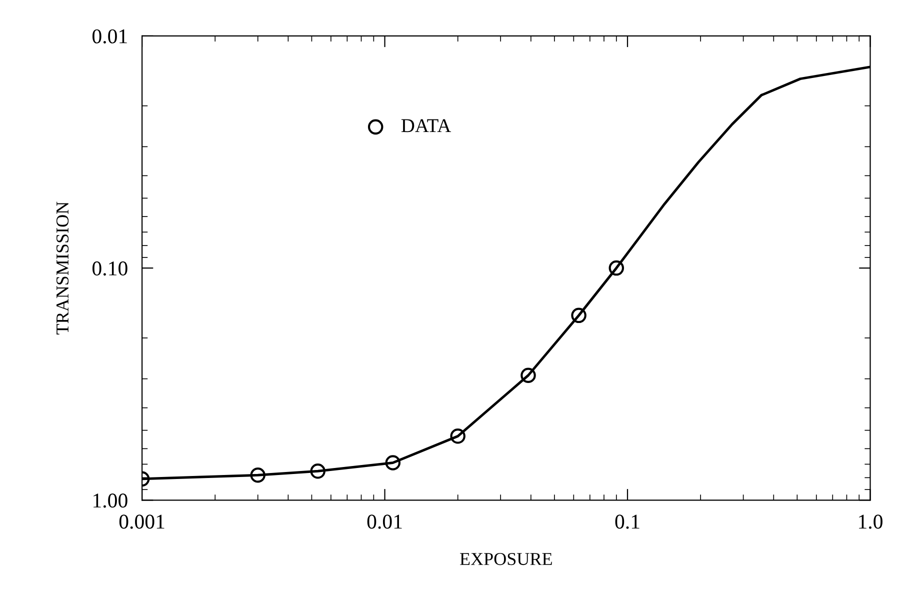  What do you see at coordinates (110, 268) in the screenshot?
I see `y-tick-label: 0.10` at bounding box center [110, 268].